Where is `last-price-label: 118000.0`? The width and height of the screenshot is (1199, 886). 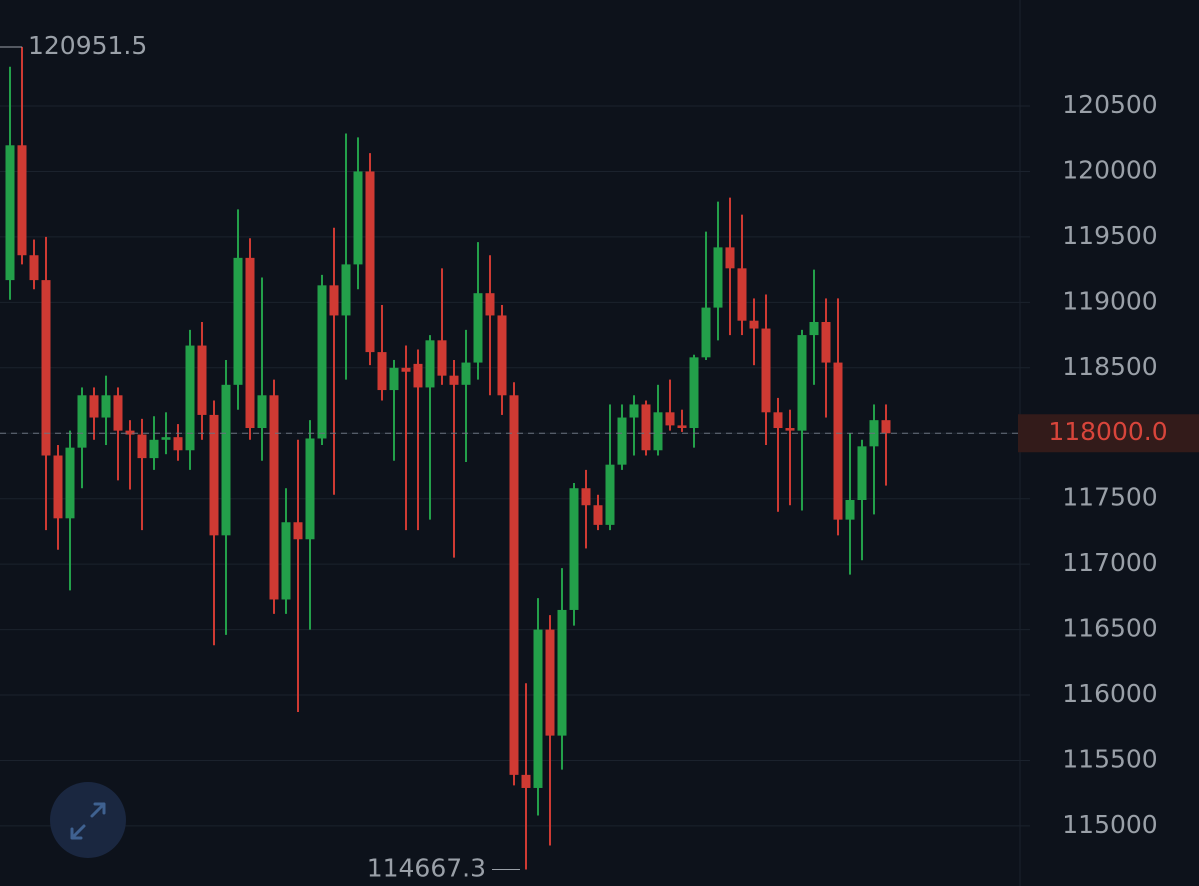 last-price-label: 118000.0 is located at coordinates (1107, 431).